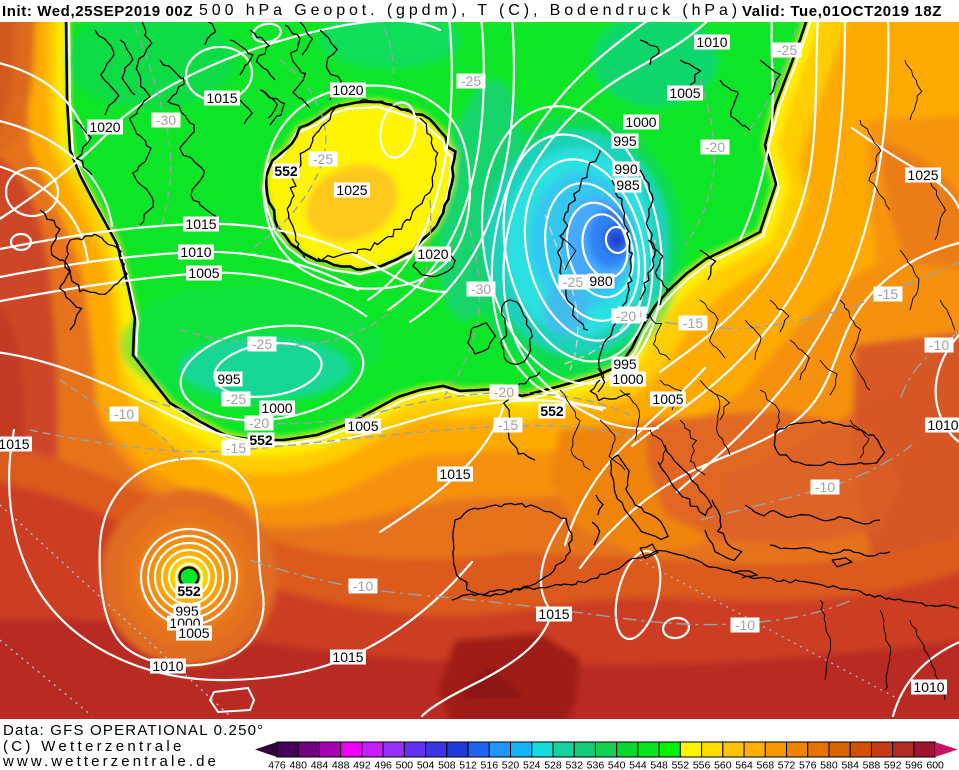  Describe the element at coordinates (872, 765) in the screenshot. I see `svg-text: 588` at that location.